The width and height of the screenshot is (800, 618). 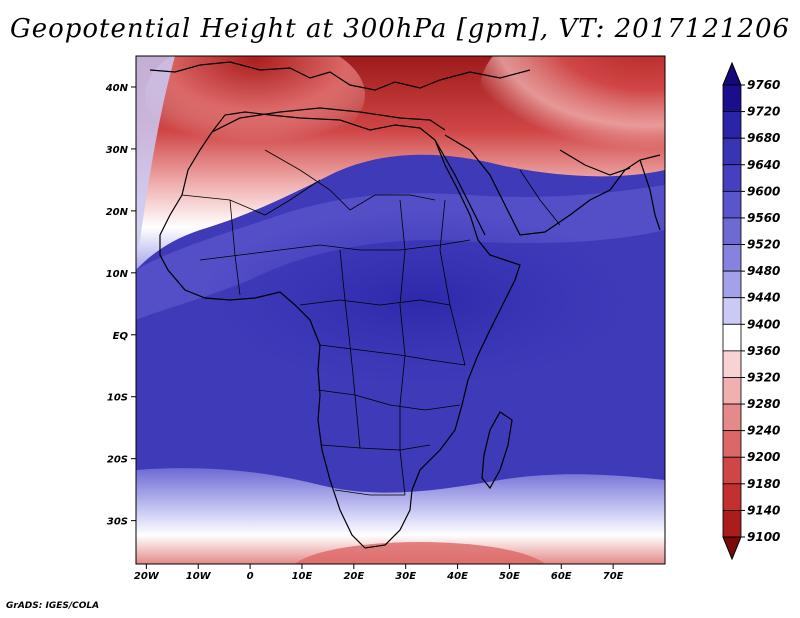 I want to click on colorbar-label: 9480, so click(x=763, y=271).